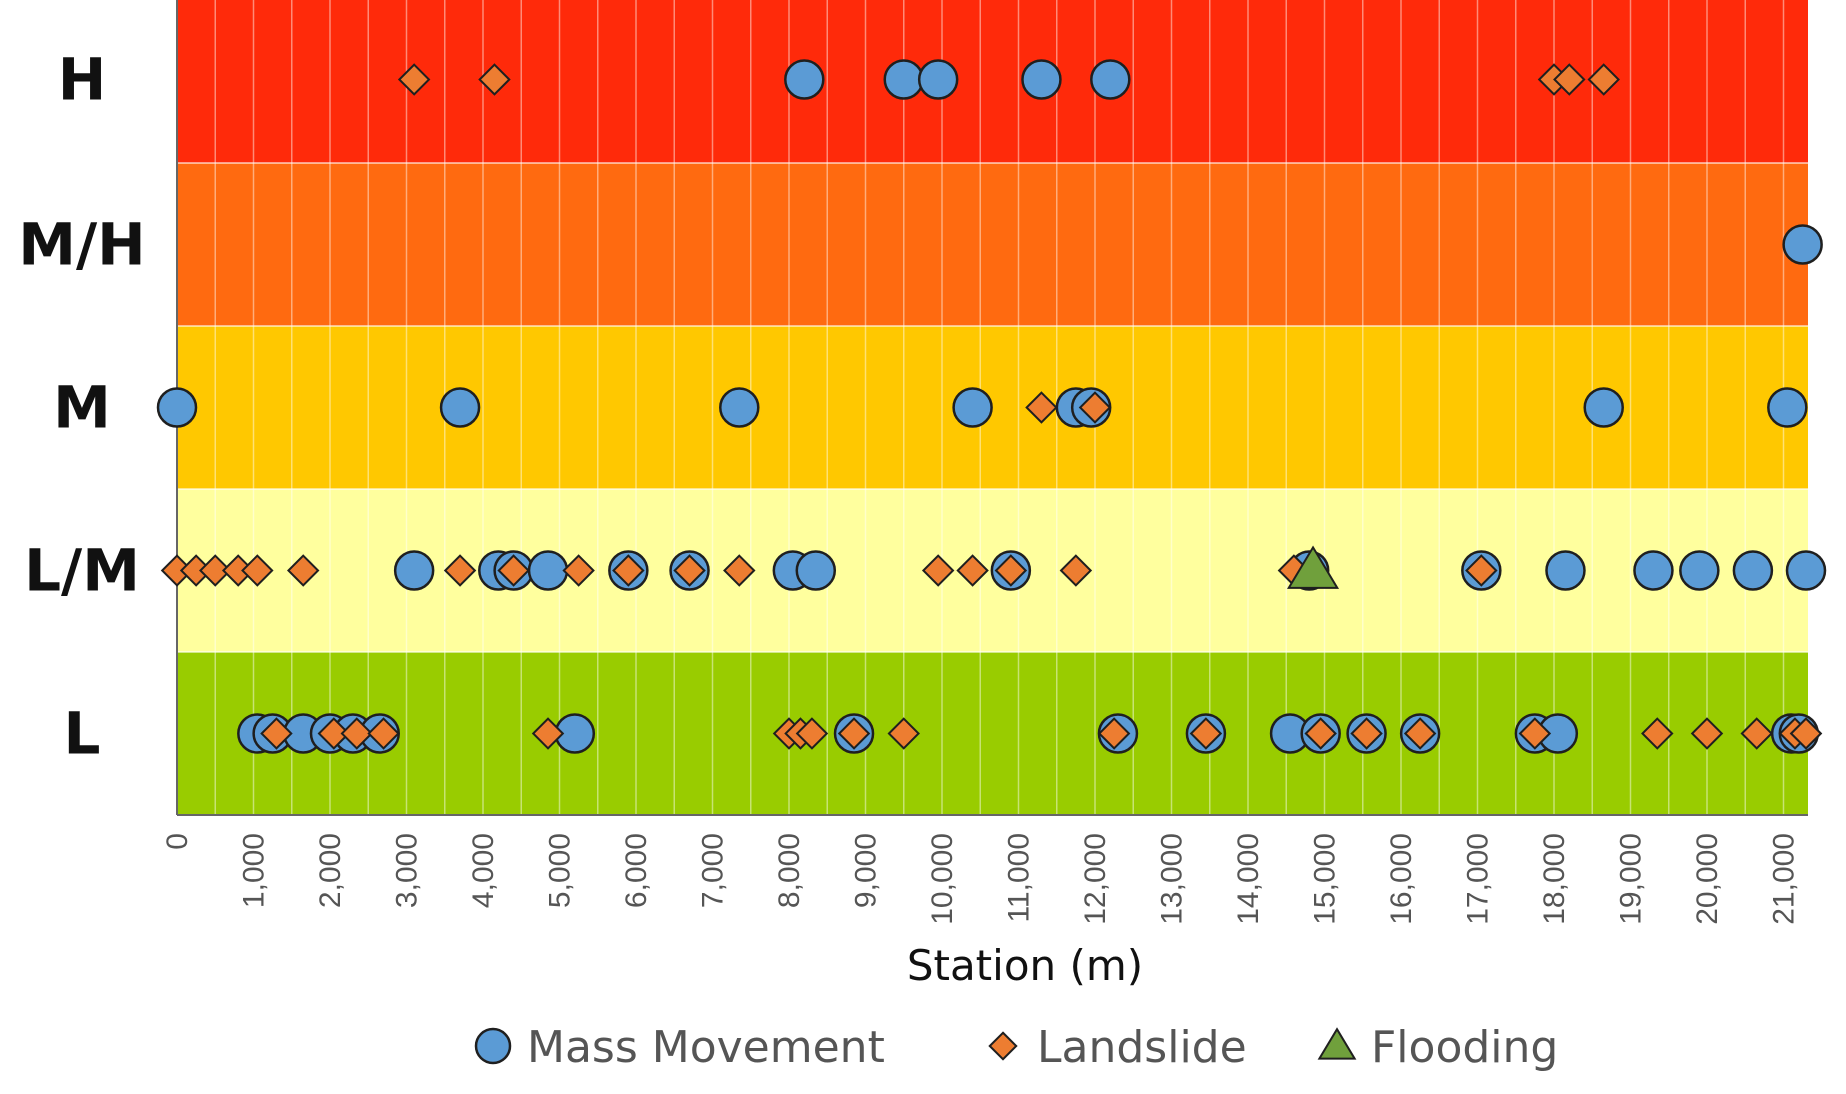 Image resolution: width=1846 pixels, height=1094 pixels. Describe the element at coordinates (493, 1046) in the screenshot. I see `legend-circle-marker` at that location.